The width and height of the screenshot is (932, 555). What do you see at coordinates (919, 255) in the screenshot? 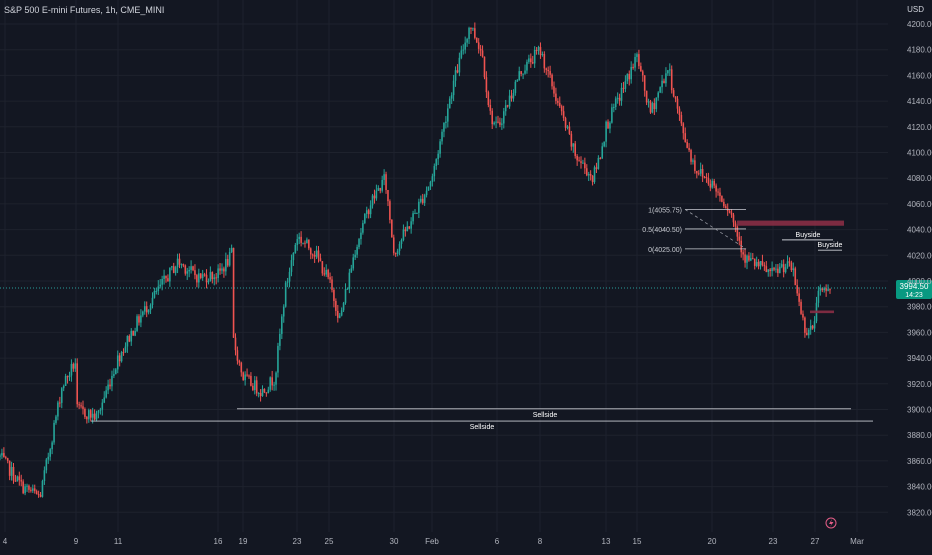
I see `y-tick-label: 4020.00` at bounding box center [919, 255].